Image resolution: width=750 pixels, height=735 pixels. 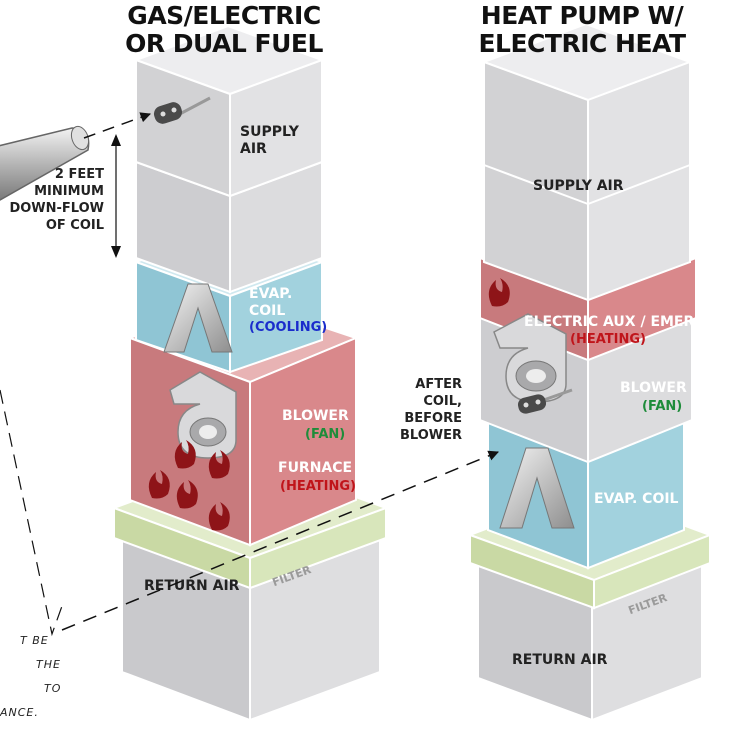 What do you see at coordinates (56, 208) in the screenshot?
I see `distance-label-line3: DOWN-FLOW` at bounding box center [56, 208].